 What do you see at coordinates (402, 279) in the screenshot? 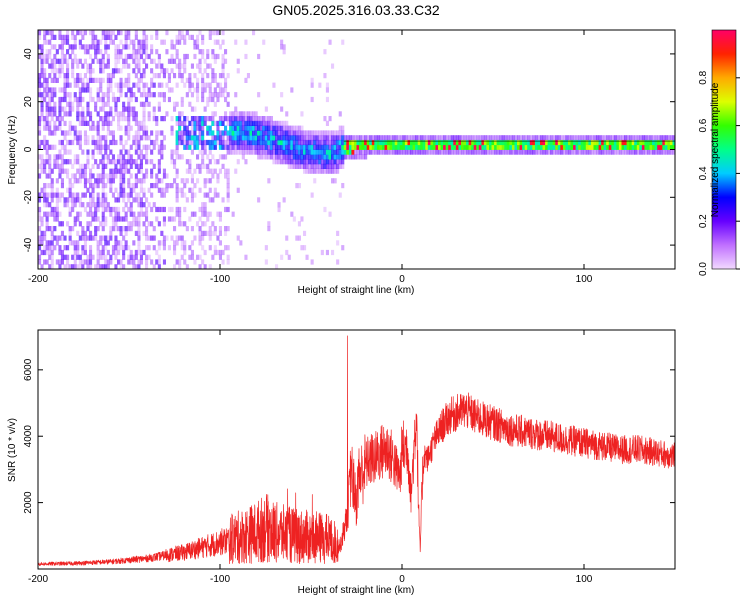
I see `spectrogram-x-tick-label: 0` at bounding box center [402, 279].